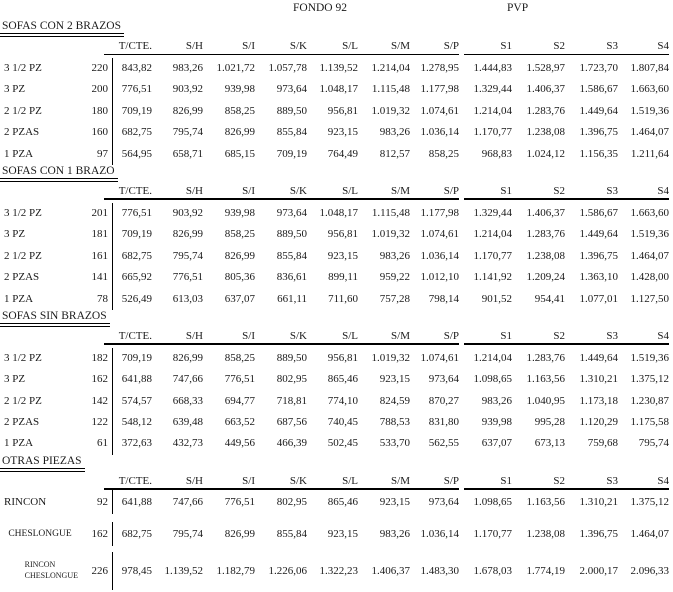  Describe the element at coordinates (549, 422) in the screenshot. I see `price-cell: 995,28` at that location.